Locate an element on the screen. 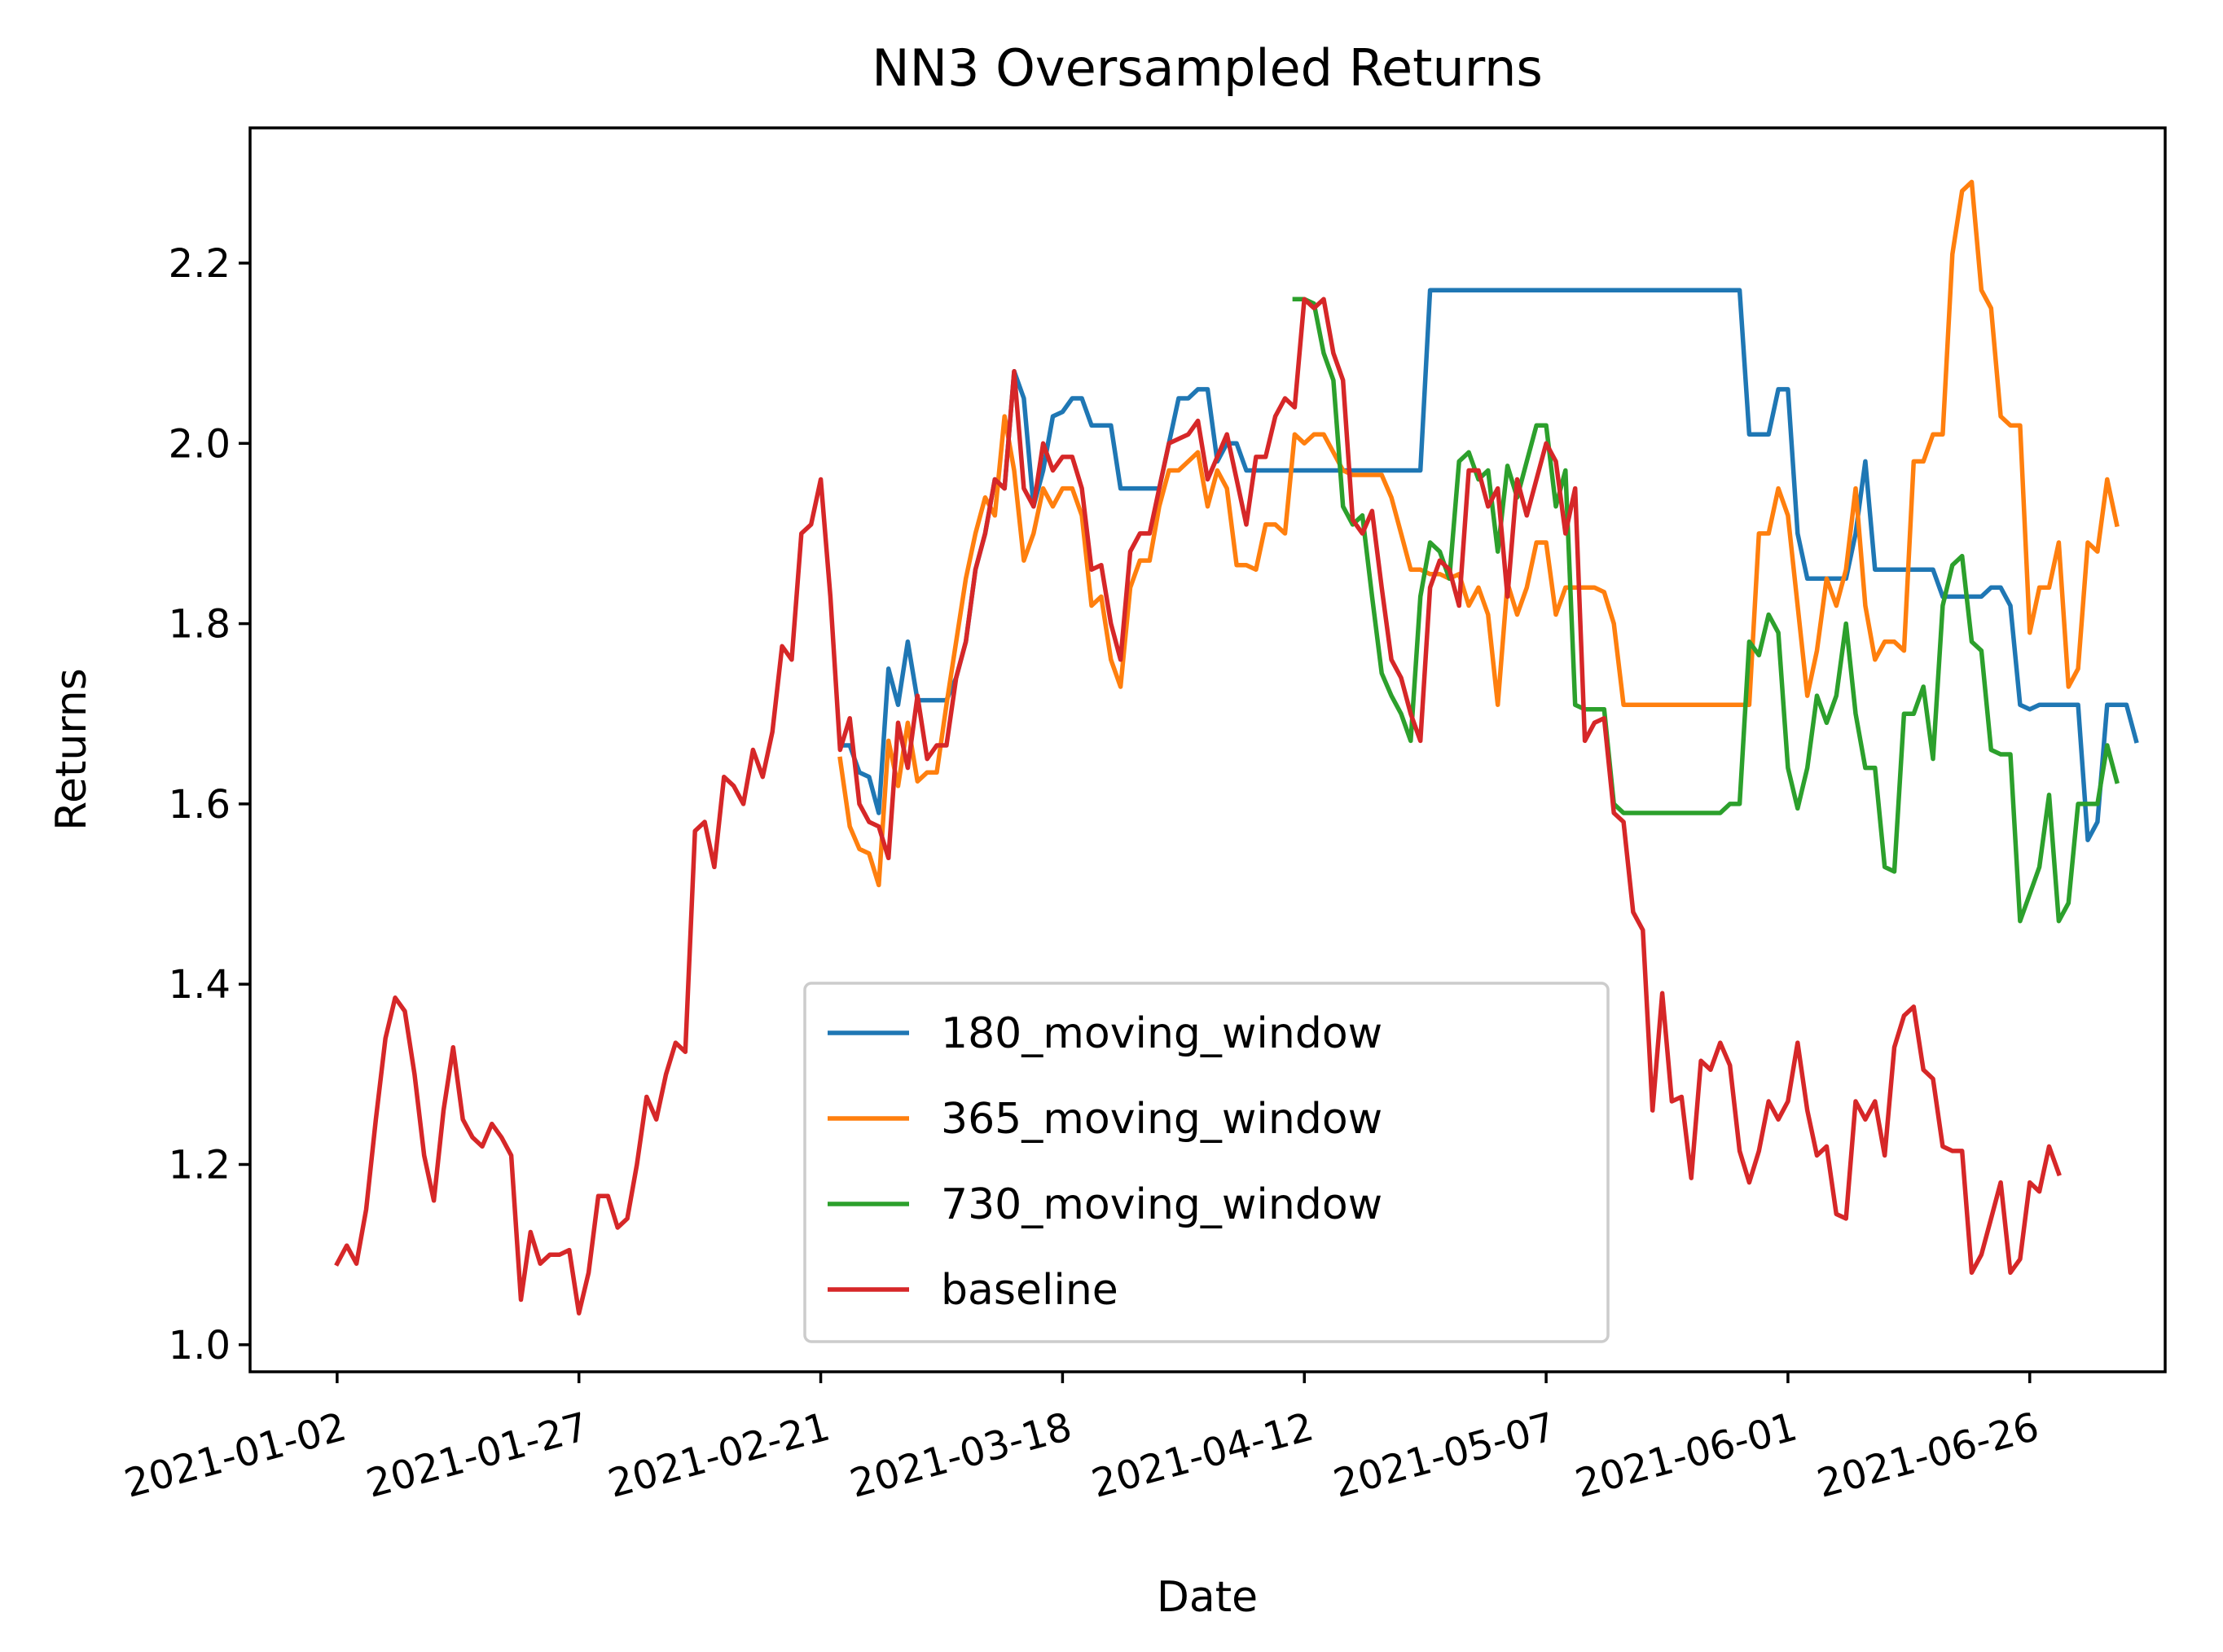 The height and width of the screenshot is (1652, 2223). y-tick-label: 1.0 is located at coordinates (200, 1346).